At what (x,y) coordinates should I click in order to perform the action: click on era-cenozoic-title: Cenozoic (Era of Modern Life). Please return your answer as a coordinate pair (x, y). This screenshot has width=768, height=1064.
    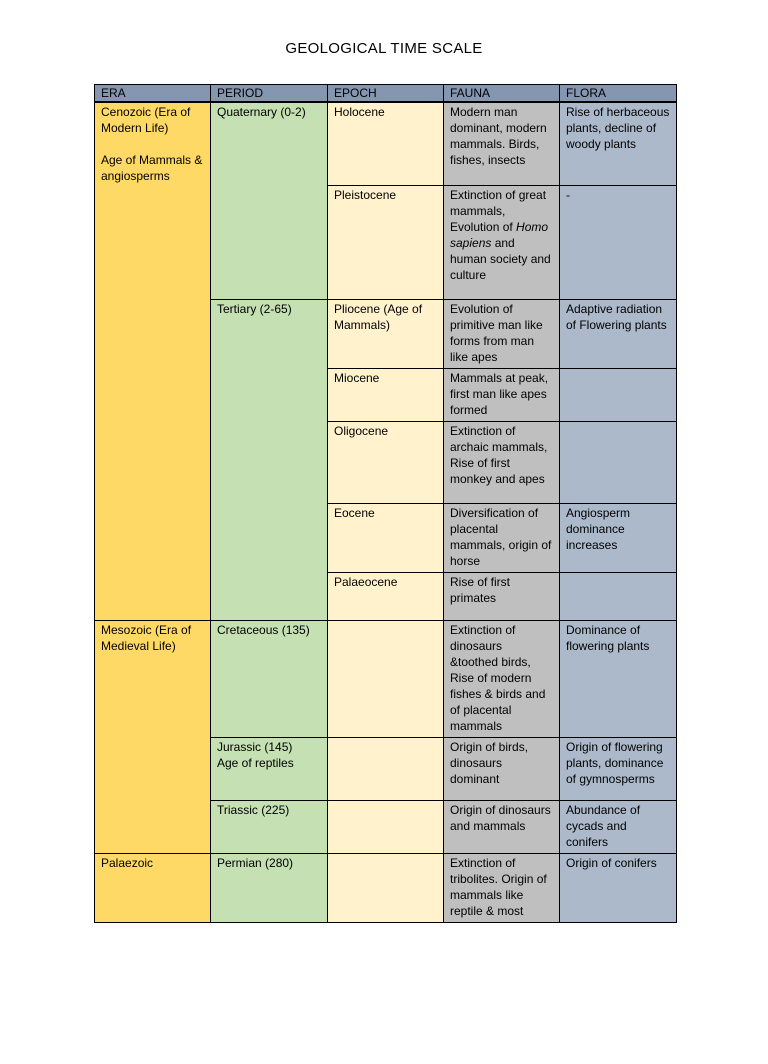
    Looking at the image, I should click on (146, 120).